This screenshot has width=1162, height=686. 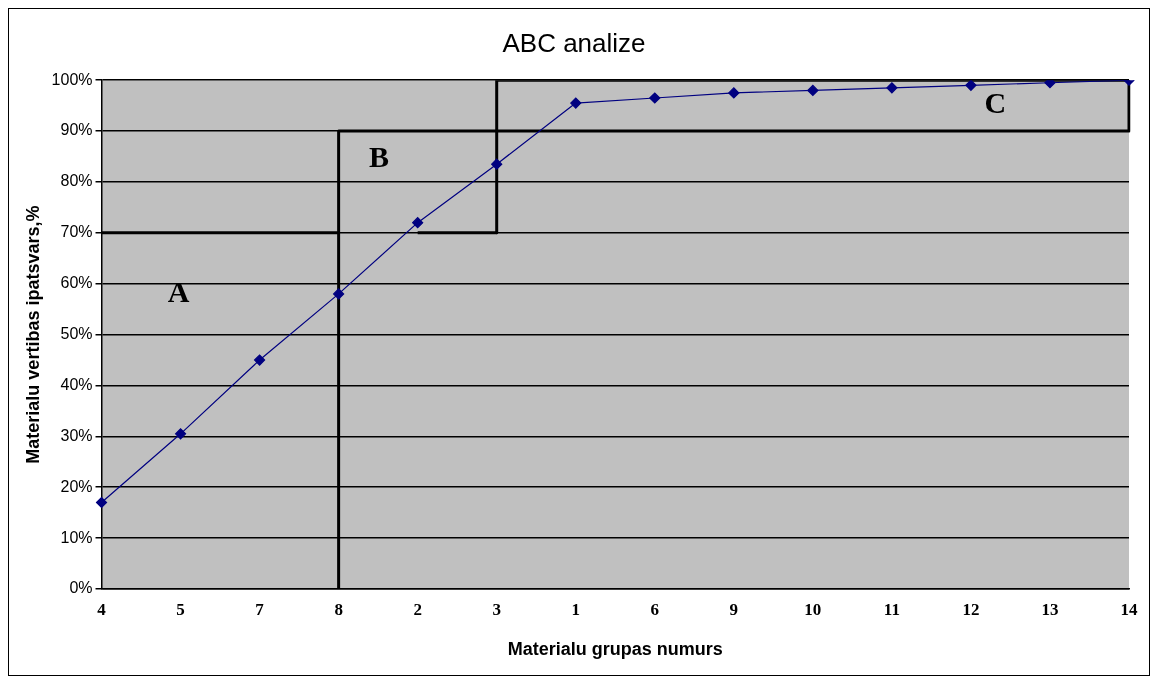 I want to click on x-tick-label: 10, so click(x=813, y=609).